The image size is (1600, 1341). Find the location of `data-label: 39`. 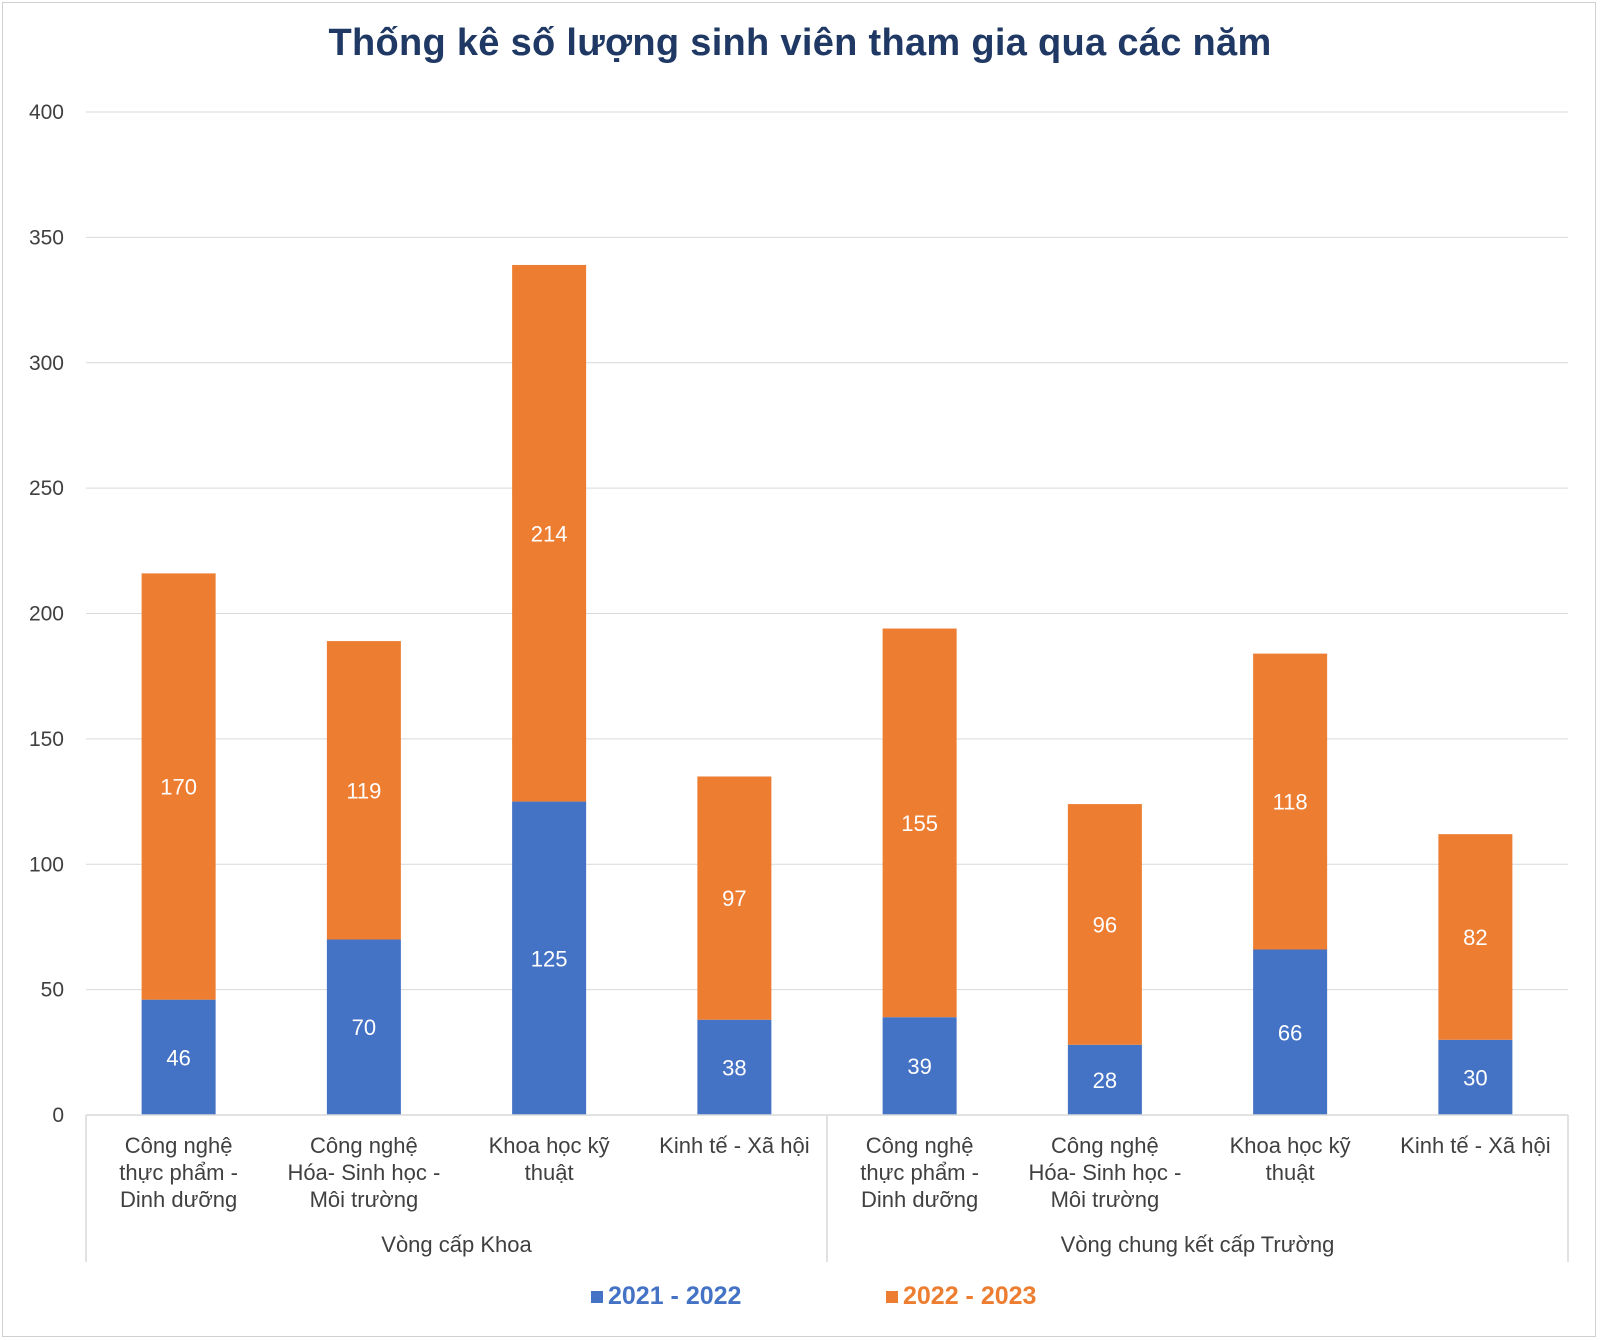

data-label: 39 is located at coordinates (919, 1066).